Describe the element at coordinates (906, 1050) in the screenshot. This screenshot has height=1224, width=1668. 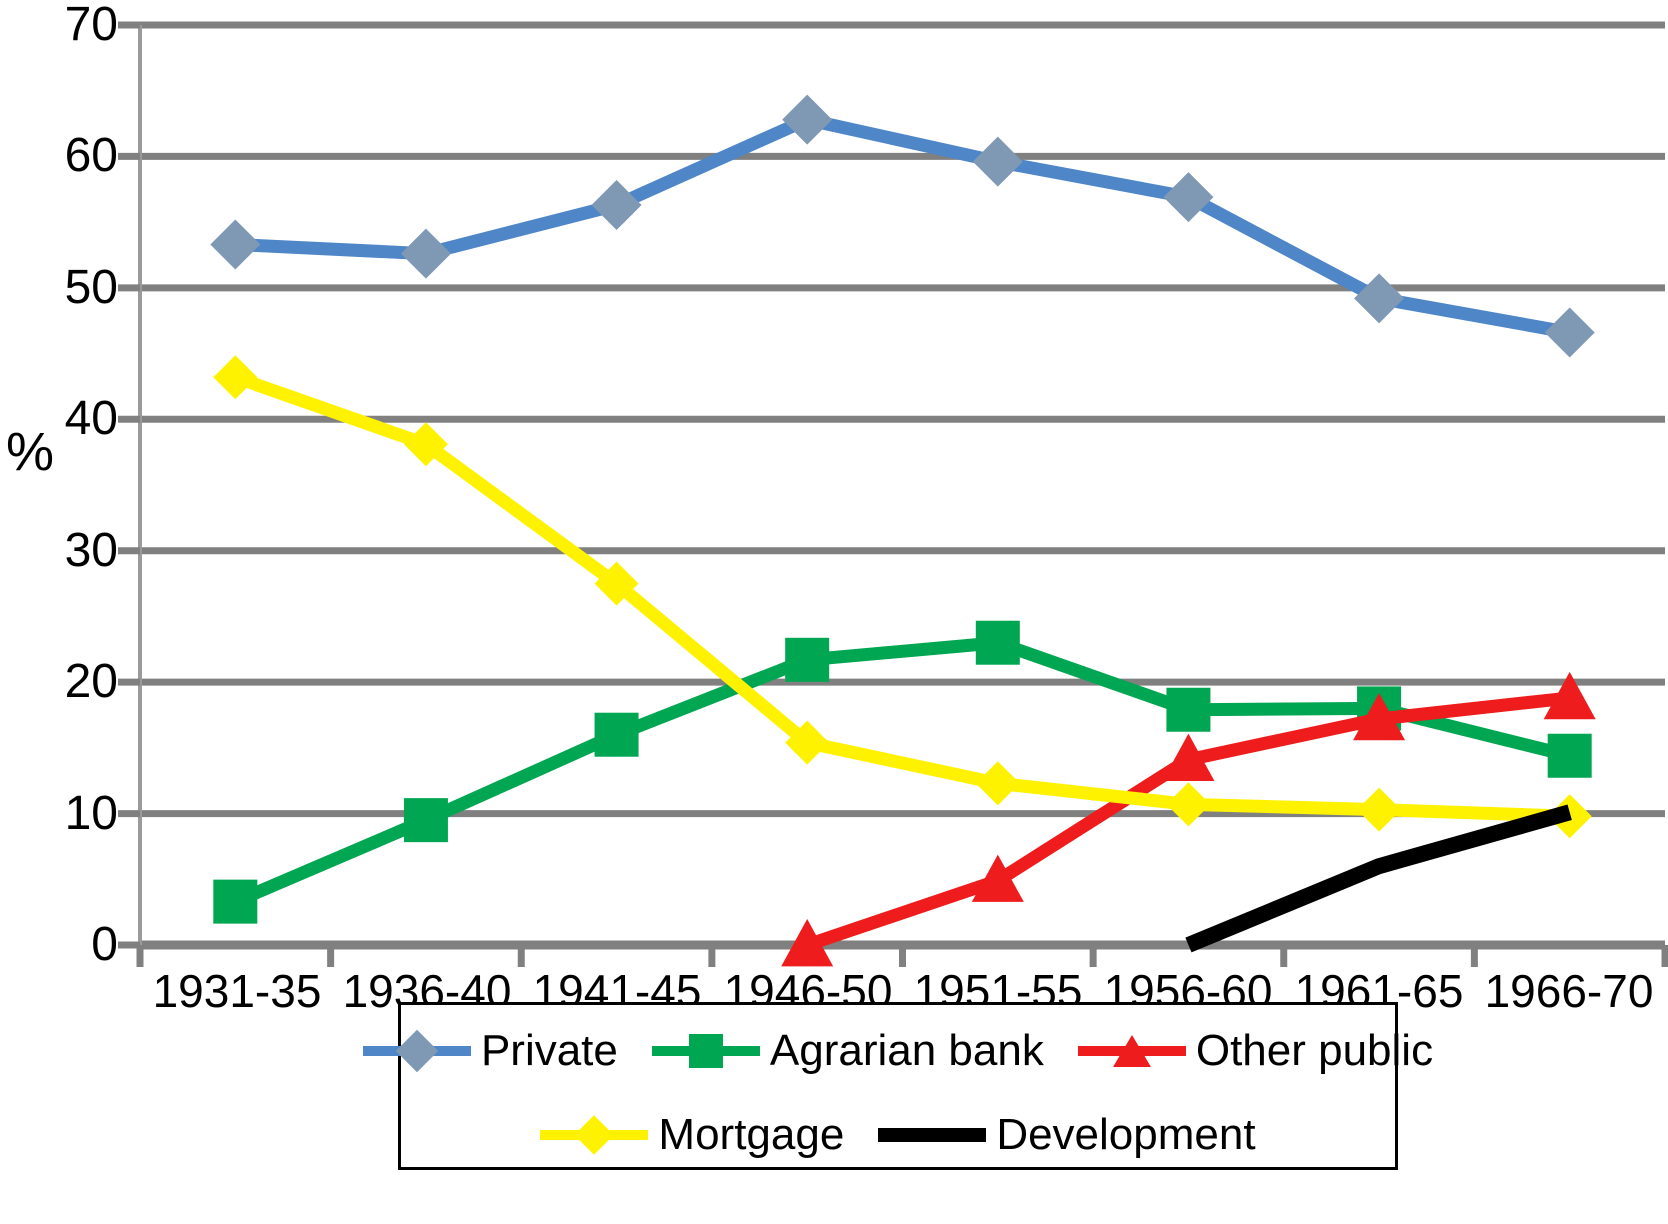
I see `legend-label: Agrarian bank` at that location.